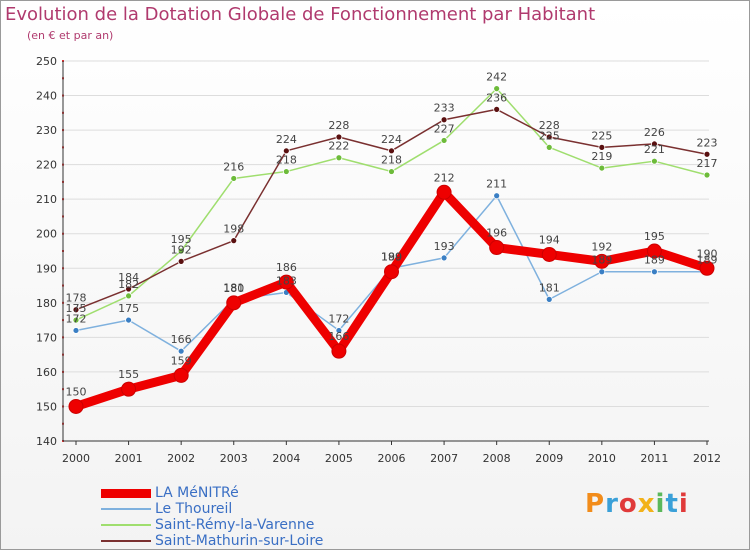 Image resolution: width=750 pixels, height=550 pixels. I want to click on data-label: 166, so click(338, 336).